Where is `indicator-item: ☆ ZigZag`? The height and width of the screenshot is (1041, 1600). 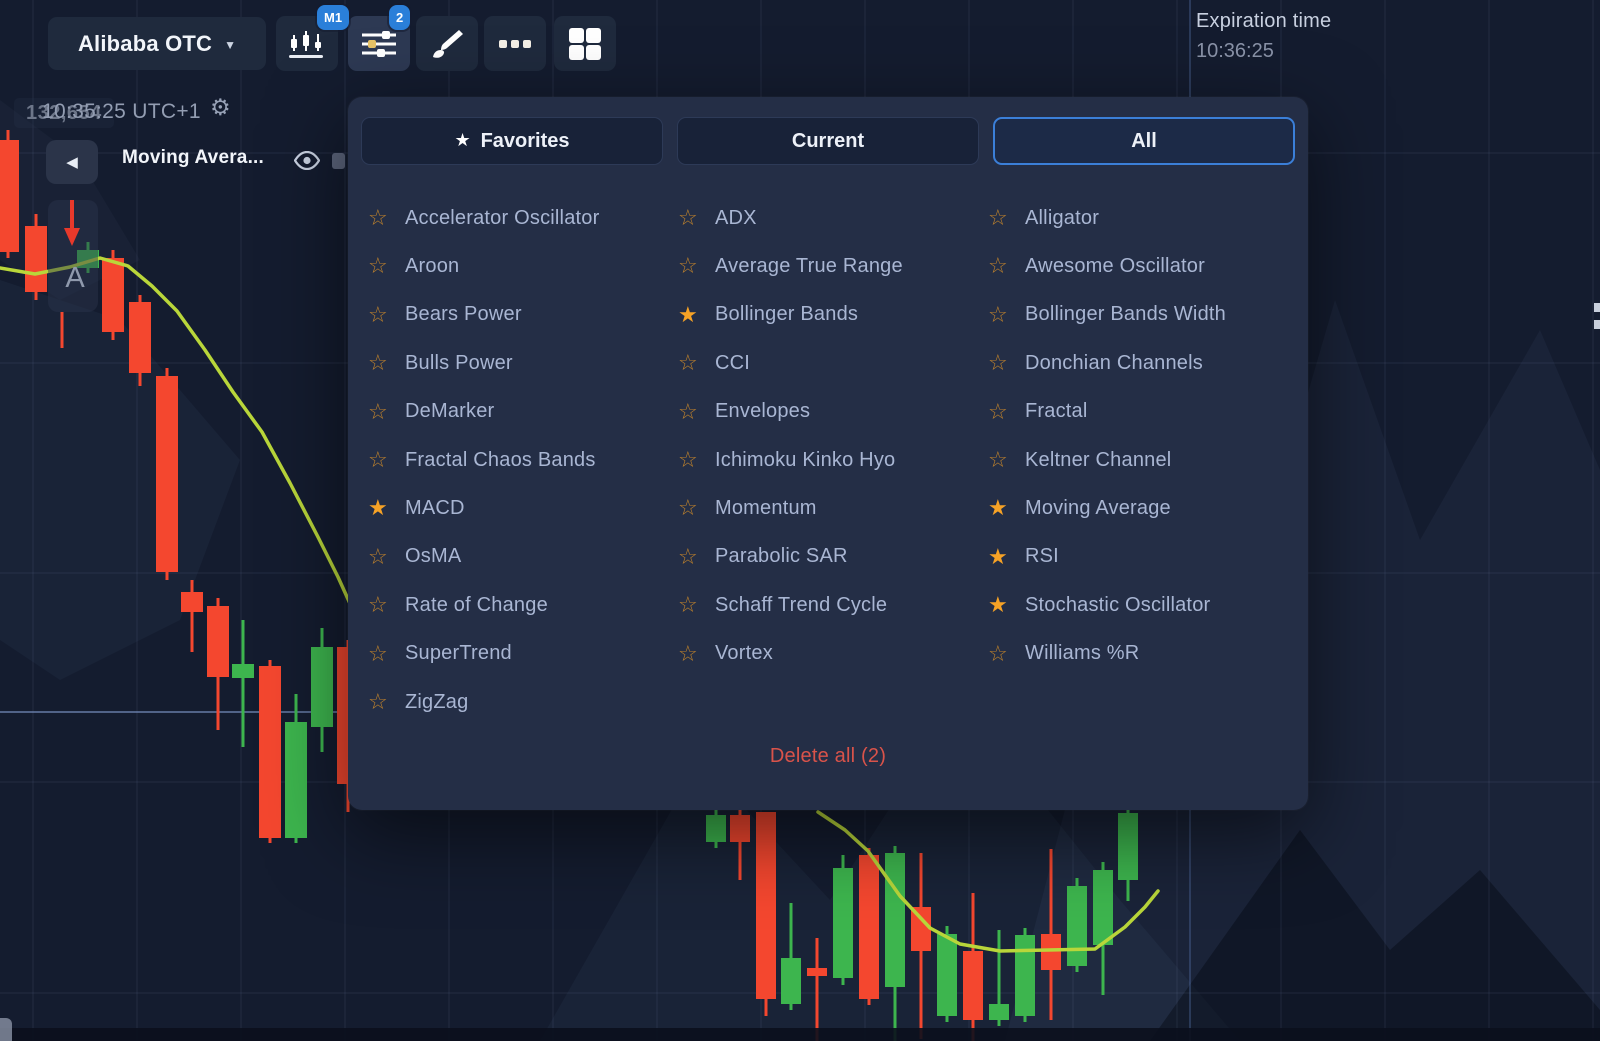 indicator-item: ☆ ZigZag is located at coordinates (518, 702).